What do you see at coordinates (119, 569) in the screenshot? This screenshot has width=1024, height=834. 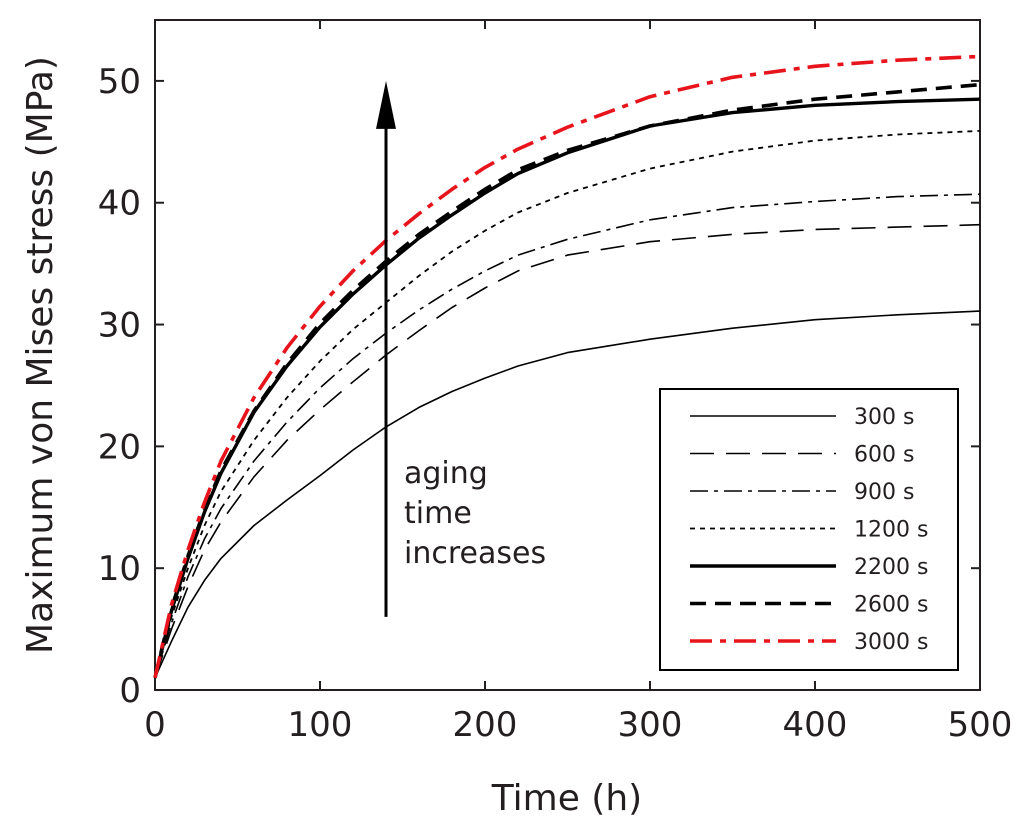 I see `y-tick-label: 10` at bounding box center [119, 569].